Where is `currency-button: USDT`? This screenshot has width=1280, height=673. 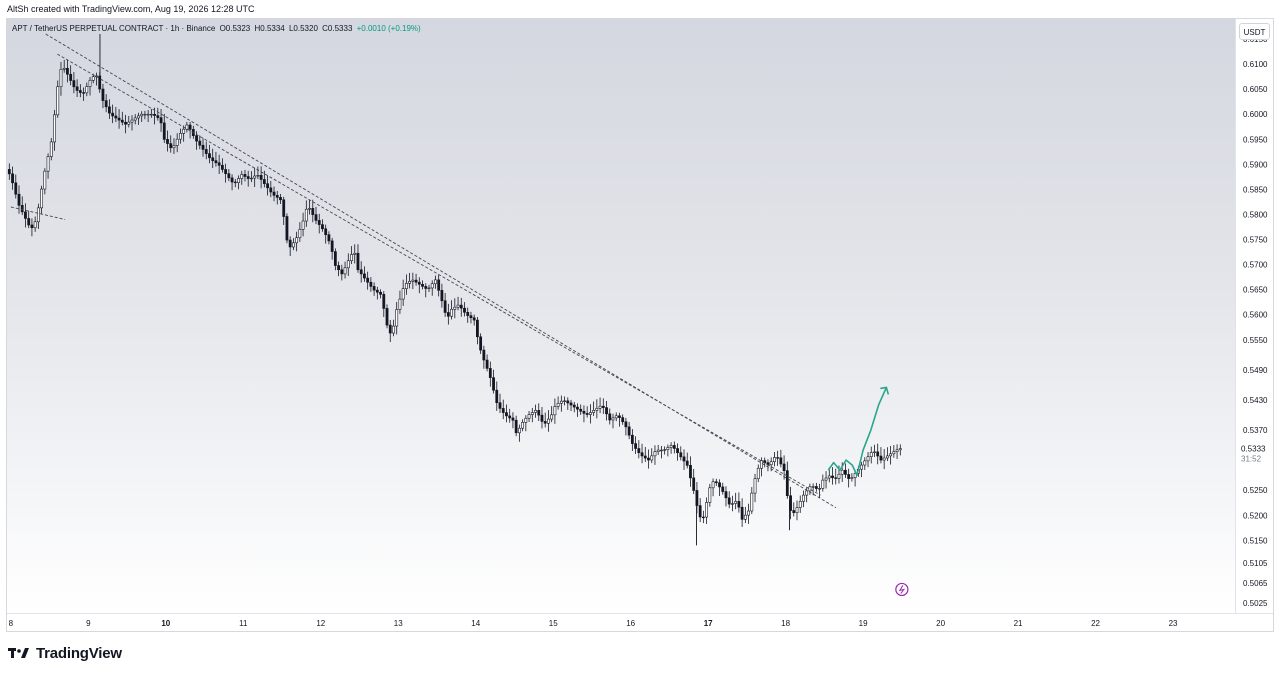
currency-button: USDT is located at coordinates (1254, 31).